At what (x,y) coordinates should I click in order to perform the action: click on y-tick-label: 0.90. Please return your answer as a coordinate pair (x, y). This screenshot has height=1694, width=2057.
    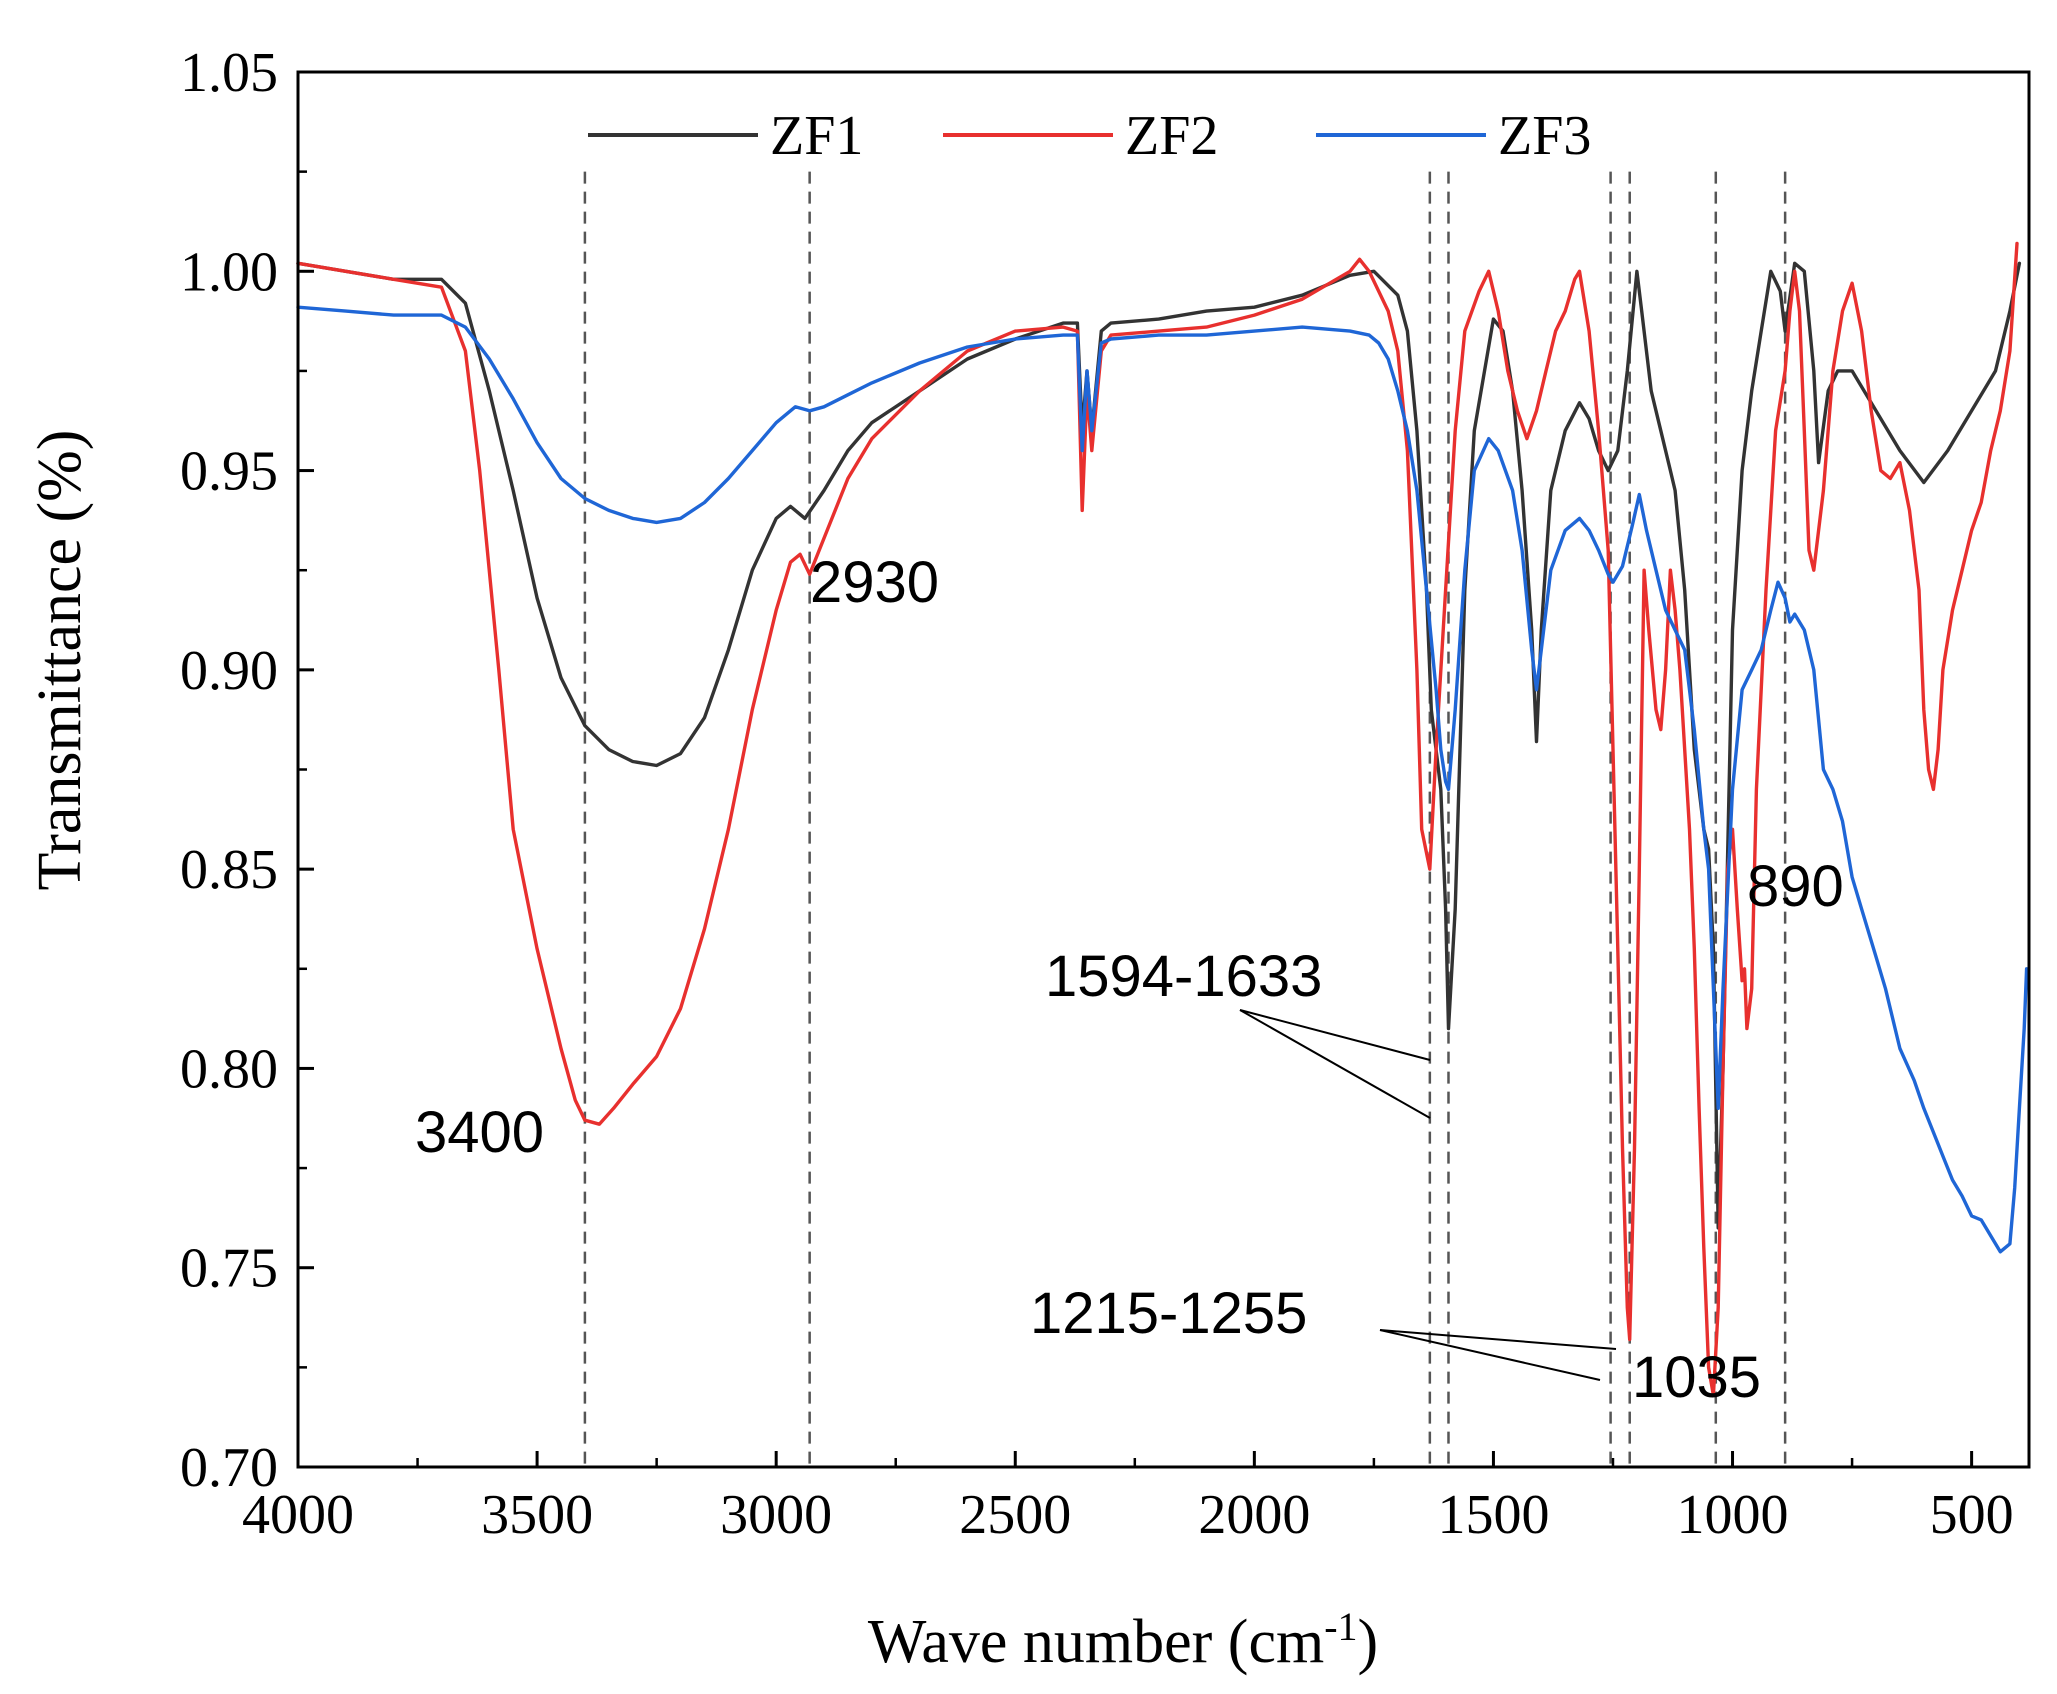
    Looking at the image, I should click on (229, 671).